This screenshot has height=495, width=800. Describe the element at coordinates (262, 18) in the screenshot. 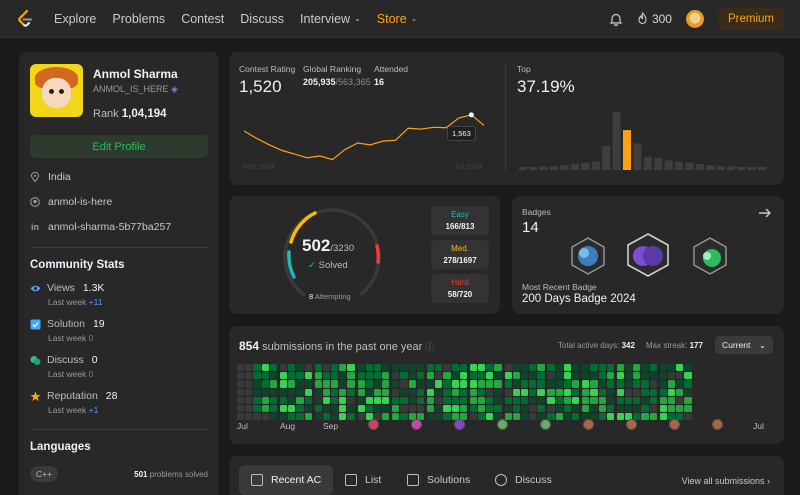

I see `nav-discuss: Discuss` at that location.